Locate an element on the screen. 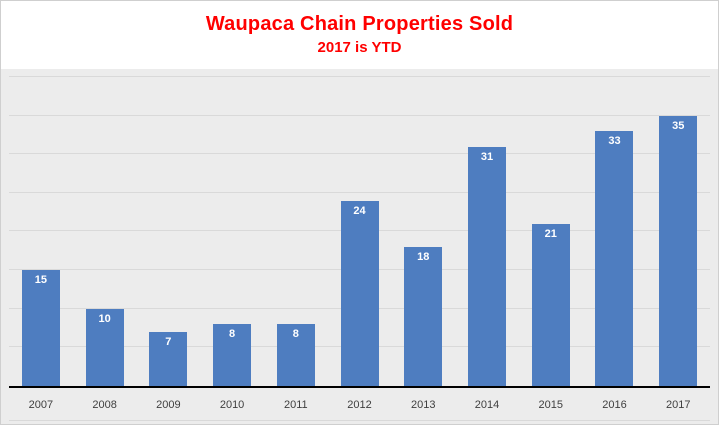 This screenshot has height=425, width=719. bar-2007: 15 is located at coordinates (40, 328).